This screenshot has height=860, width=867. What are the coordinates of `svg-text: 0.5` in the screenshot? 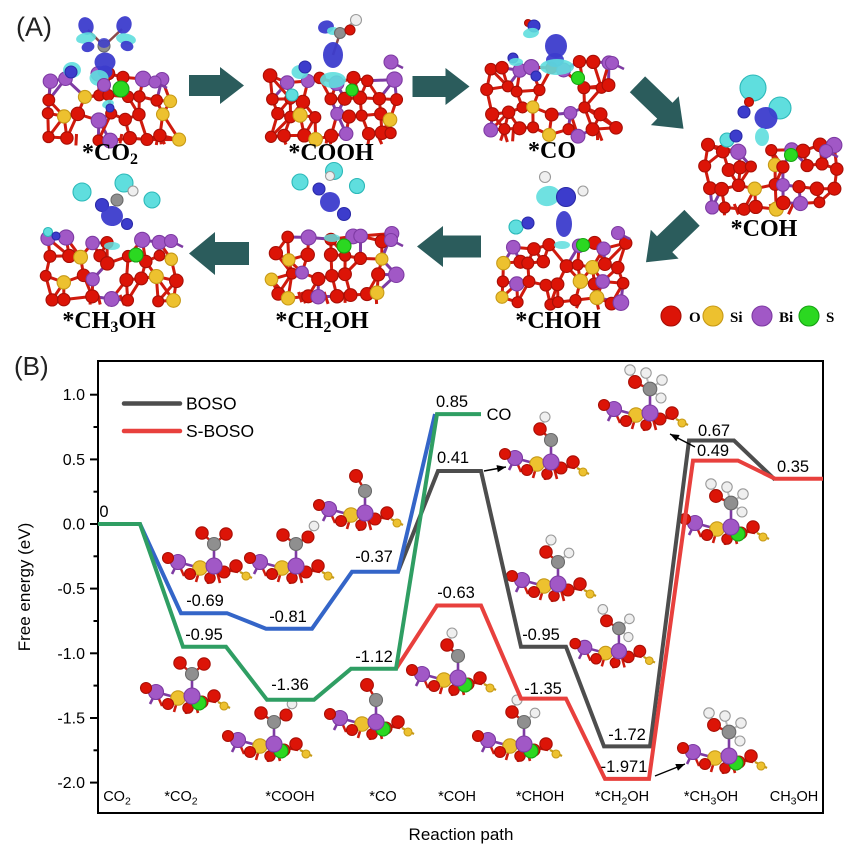 It's located at (74, 460).